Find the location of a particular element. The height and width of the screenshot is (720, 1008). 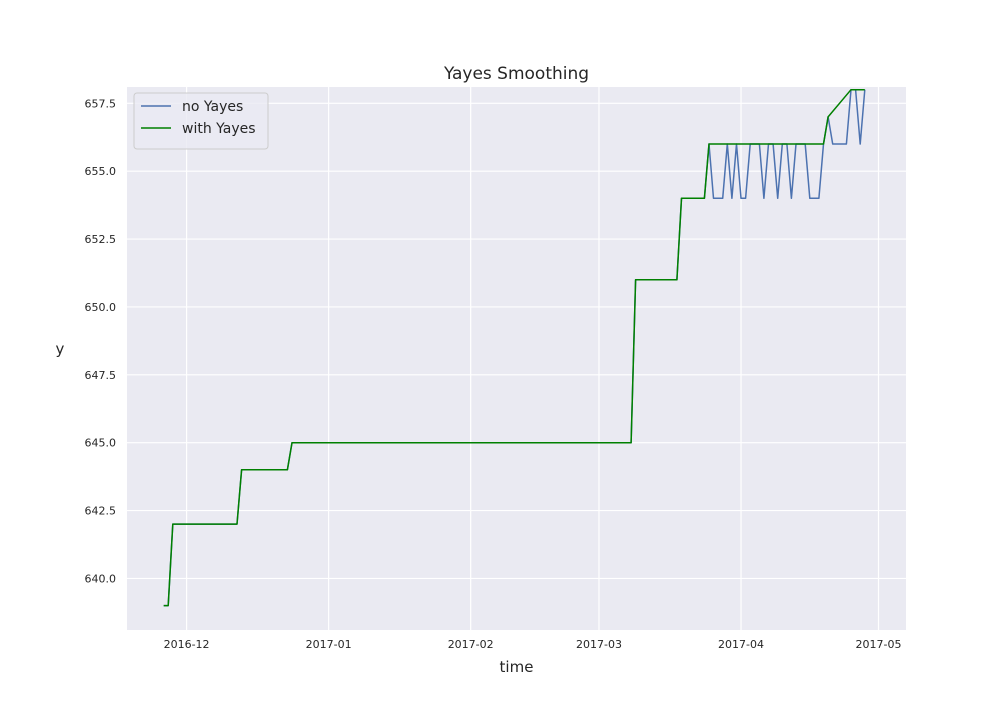

y-tick-label: 650.0 is located at coordinates (101, 307).